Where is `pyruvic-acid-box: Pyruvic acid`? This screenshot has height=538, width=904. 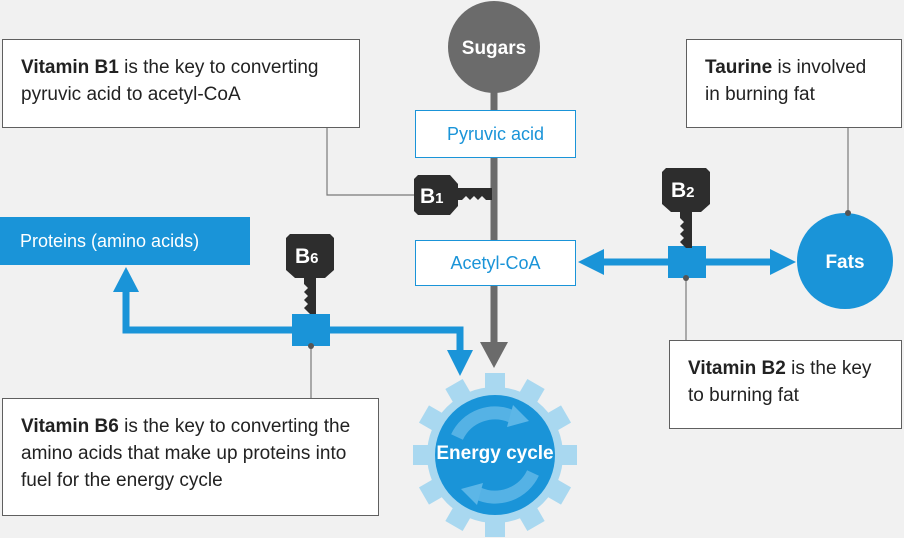
pyruvic-acid-box: Pyruvic acid is located at coordinates (495, 134).